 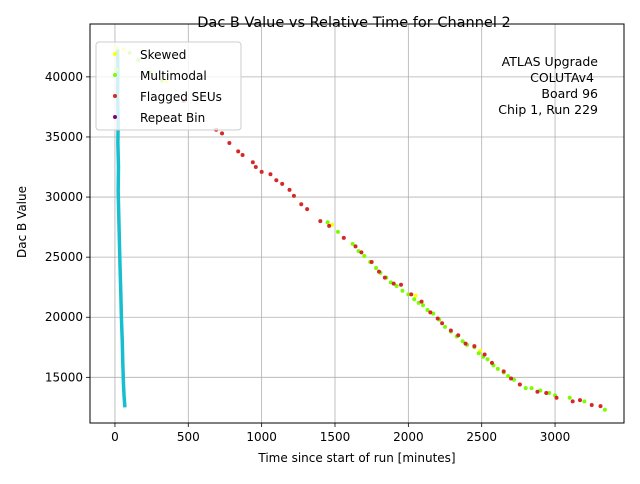 I want to click on legend-marker-skewed, so click(x=115, y=54).